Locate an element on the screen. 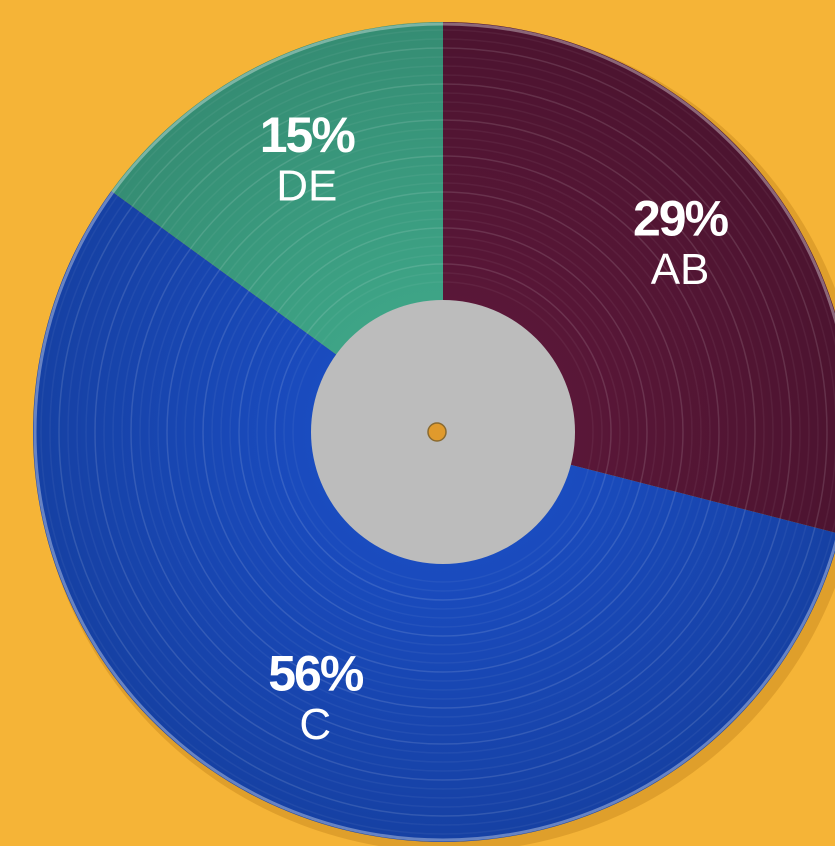 This screenshot has height=846, width=835. slice-category-label: C is located at coordinates (315, 724).